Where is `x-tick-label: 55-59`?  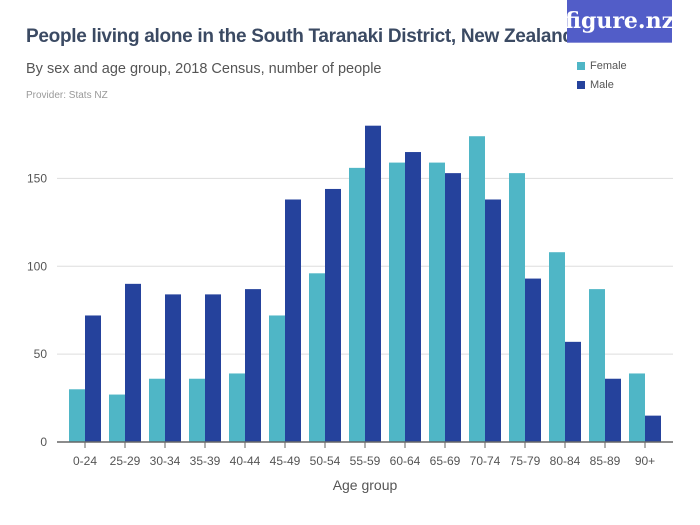 x-tick-label: 55-59 is located at coordinates (365, 461).